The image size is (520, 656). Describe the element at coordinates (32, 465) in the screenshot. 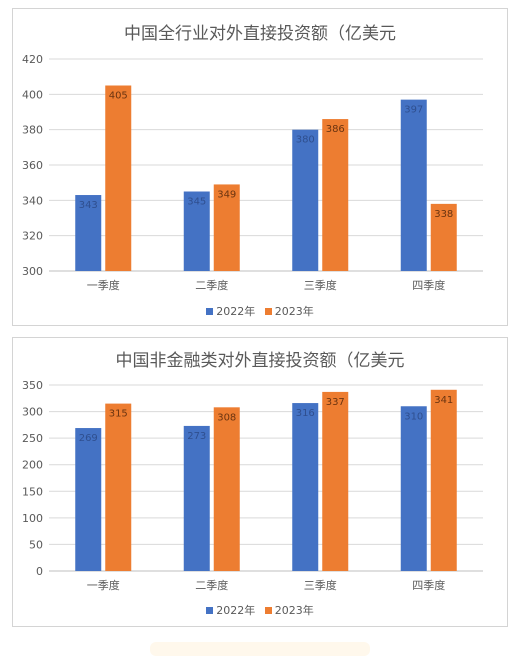

I see `y-tick-label: 200` at that location.